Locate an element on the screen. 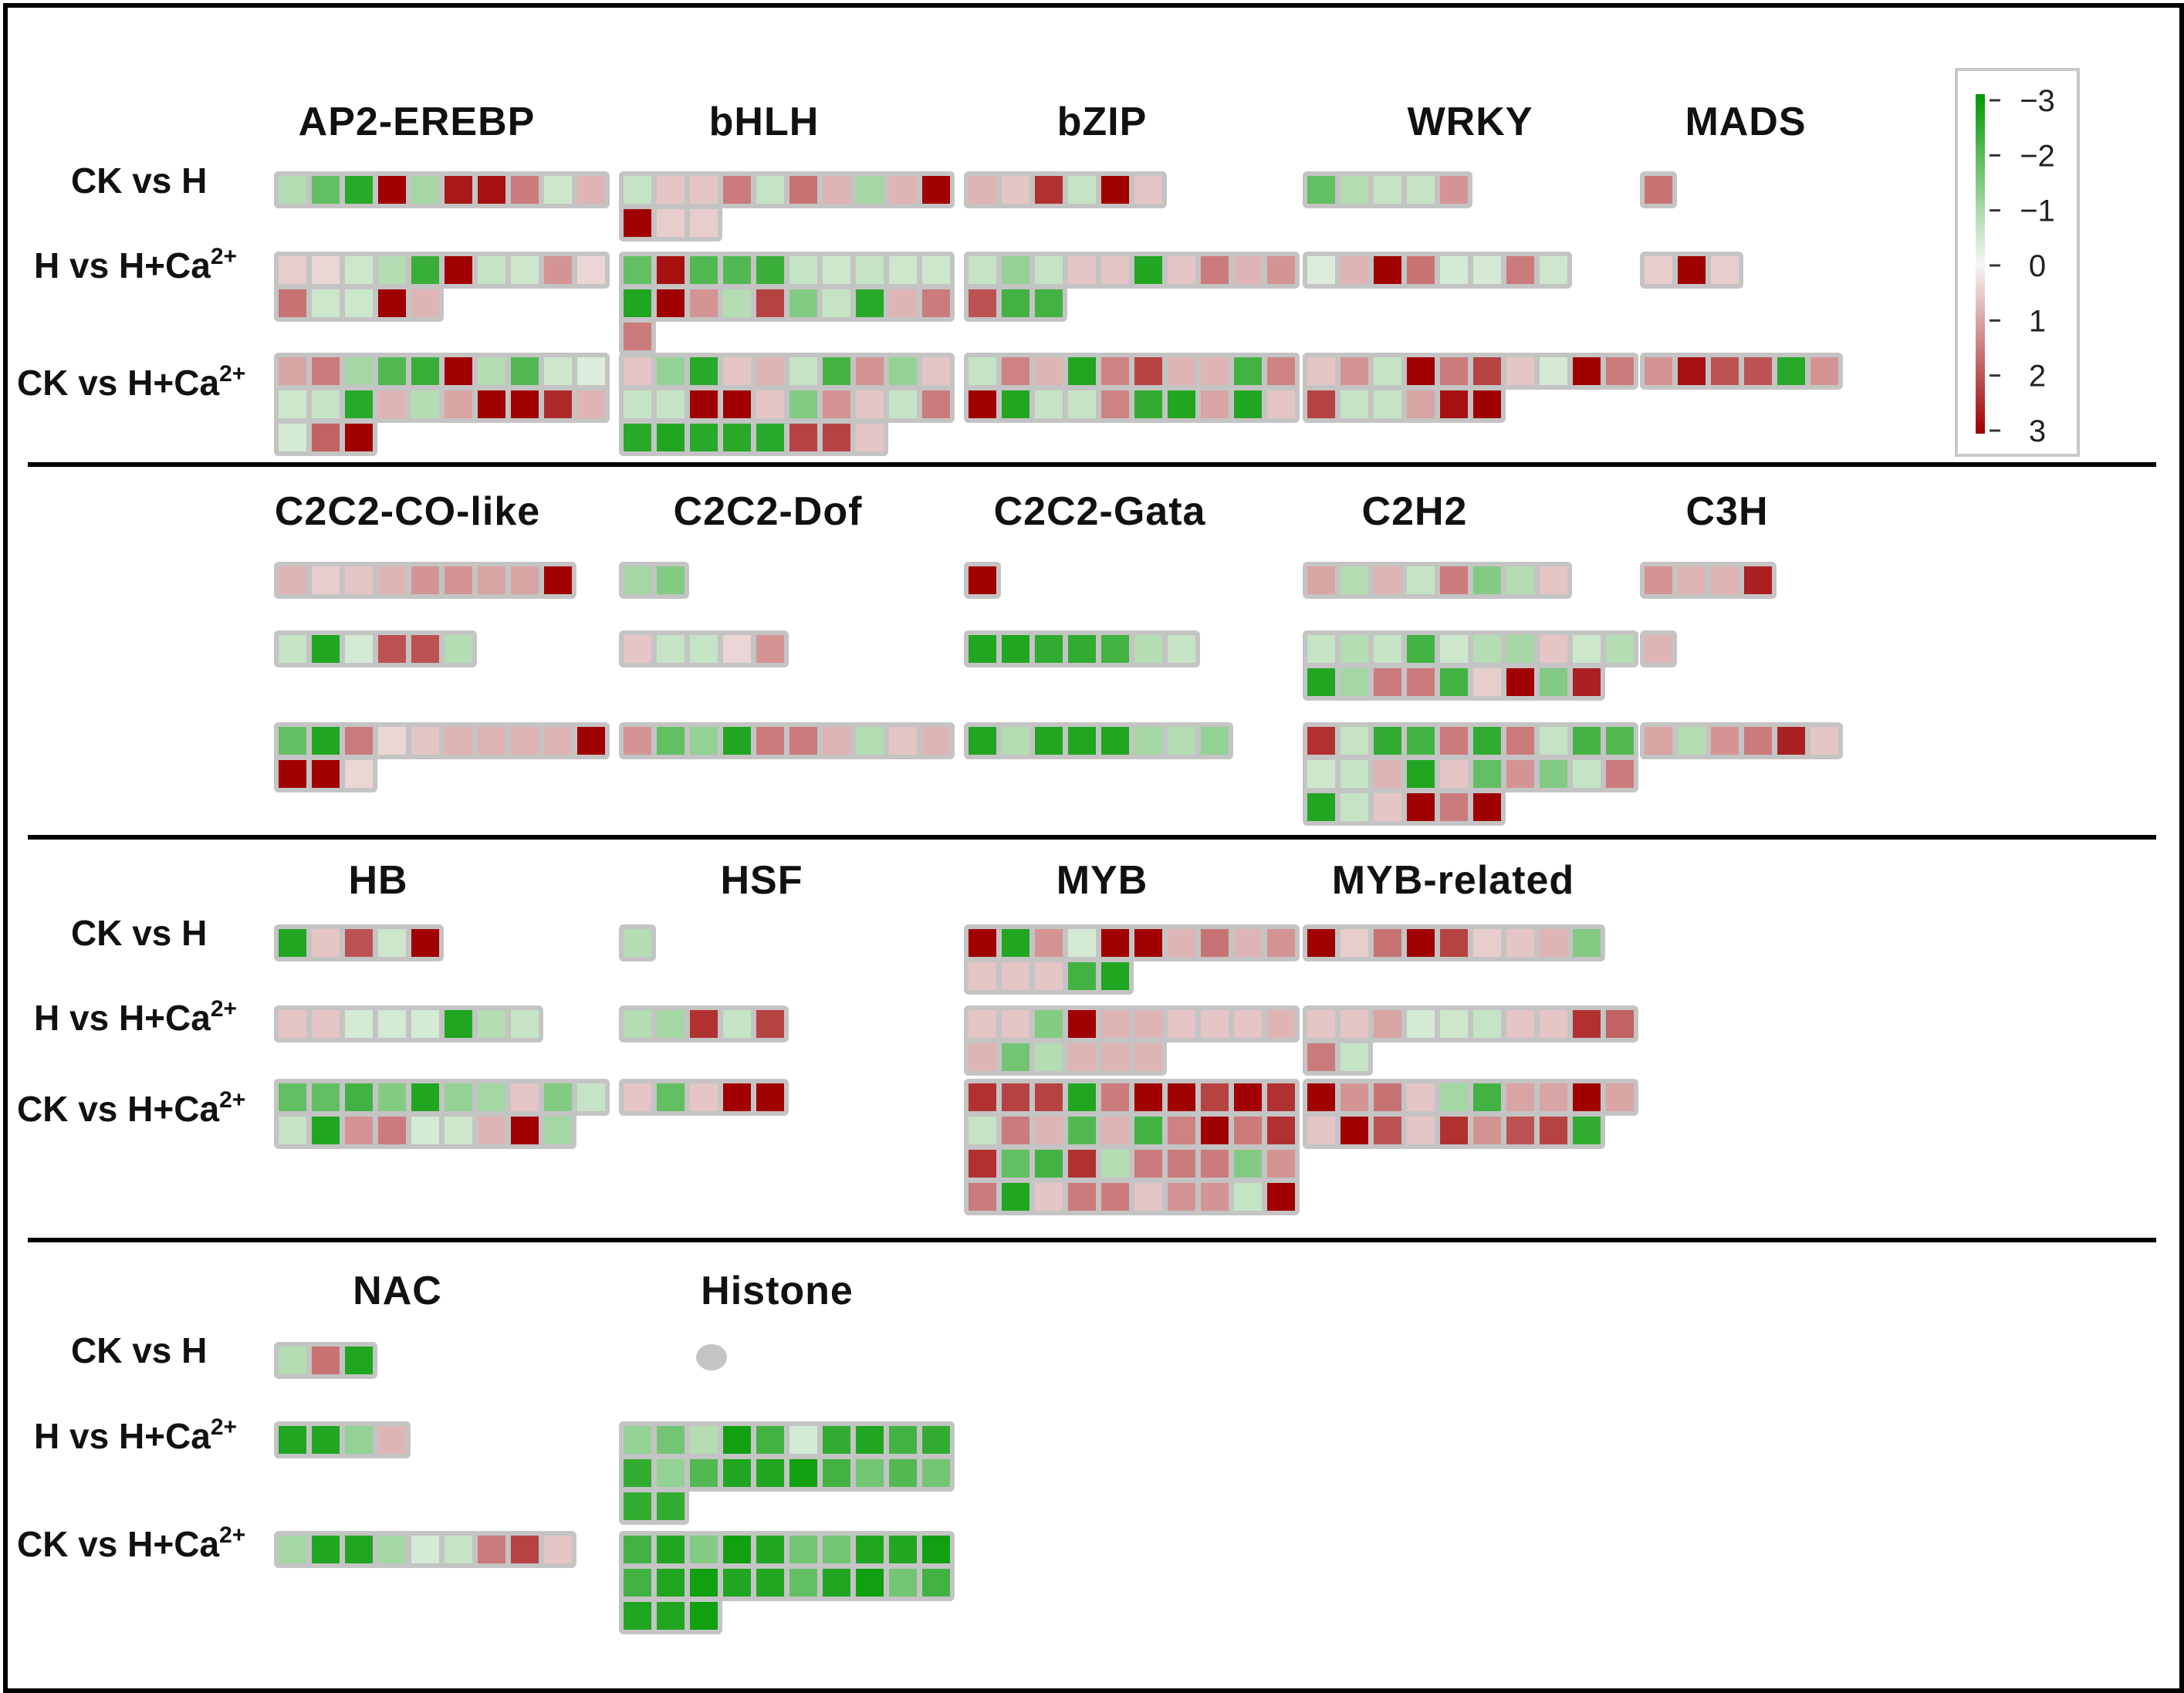 The width and height of the screenshot is (2184, 1693). family-name: MYB-related is located at coordinates (1453, 880).